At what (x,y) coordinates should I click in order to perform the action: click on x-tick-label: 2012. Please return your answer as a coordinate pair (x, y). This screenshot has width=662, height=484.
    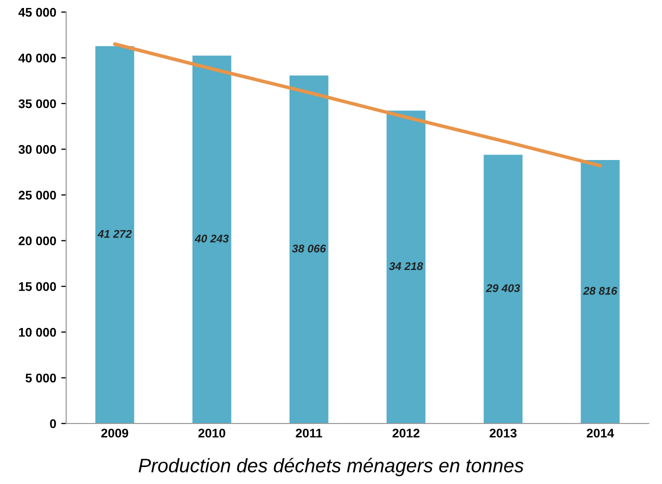
    Looking at the image, I should click on (406, 433).